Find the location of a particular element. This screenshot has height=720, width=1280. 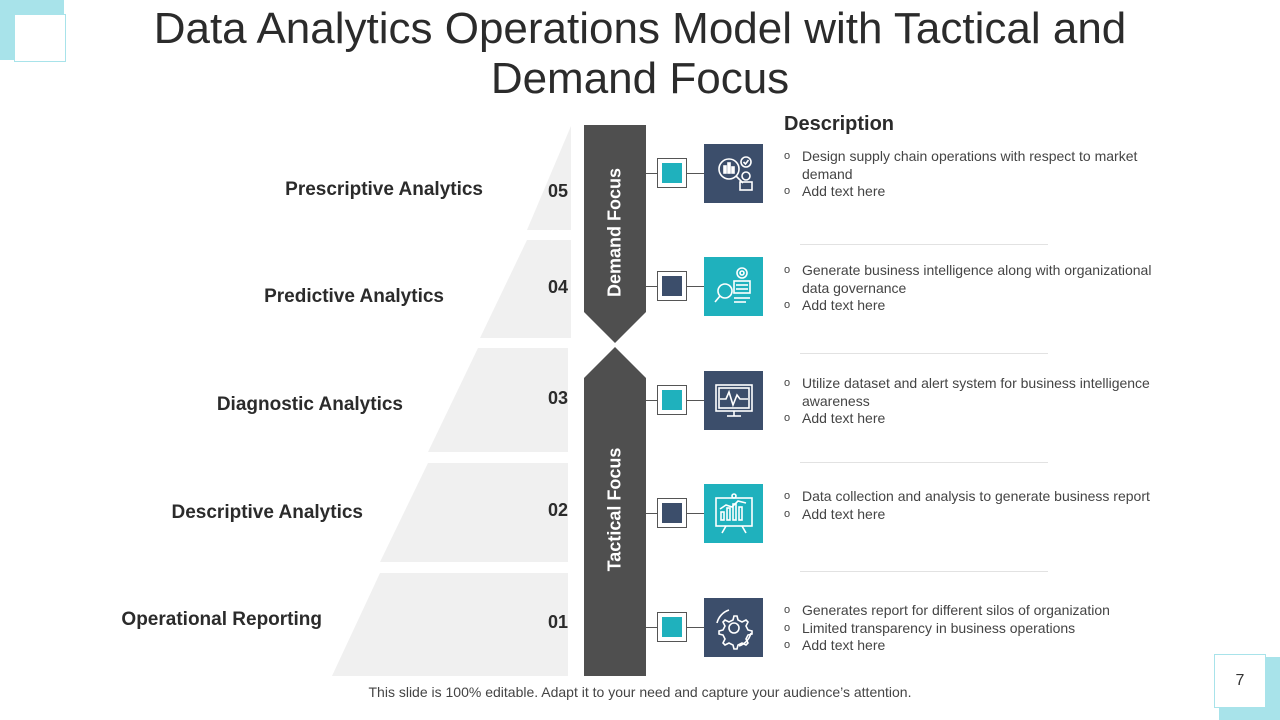

level-label-05: Prescriptive Analytics is located at coordinates (384, 189).